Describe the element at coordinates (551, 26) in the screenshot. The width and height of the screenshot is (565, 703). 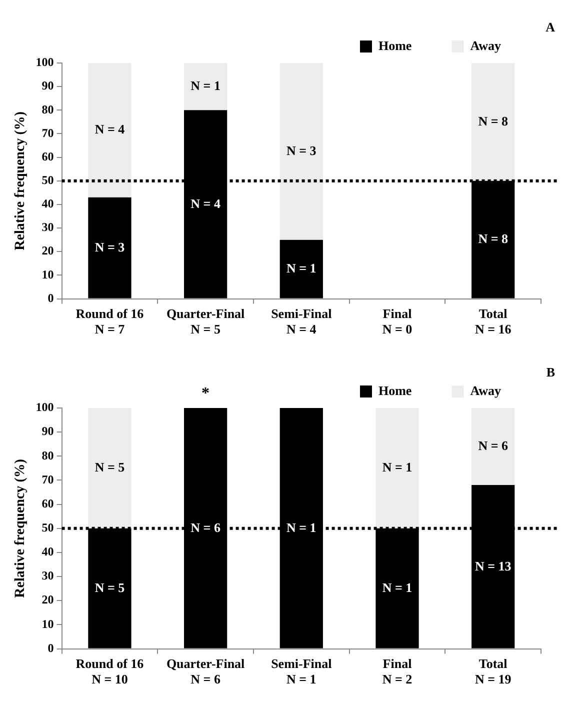
I see `text: A` at that location.